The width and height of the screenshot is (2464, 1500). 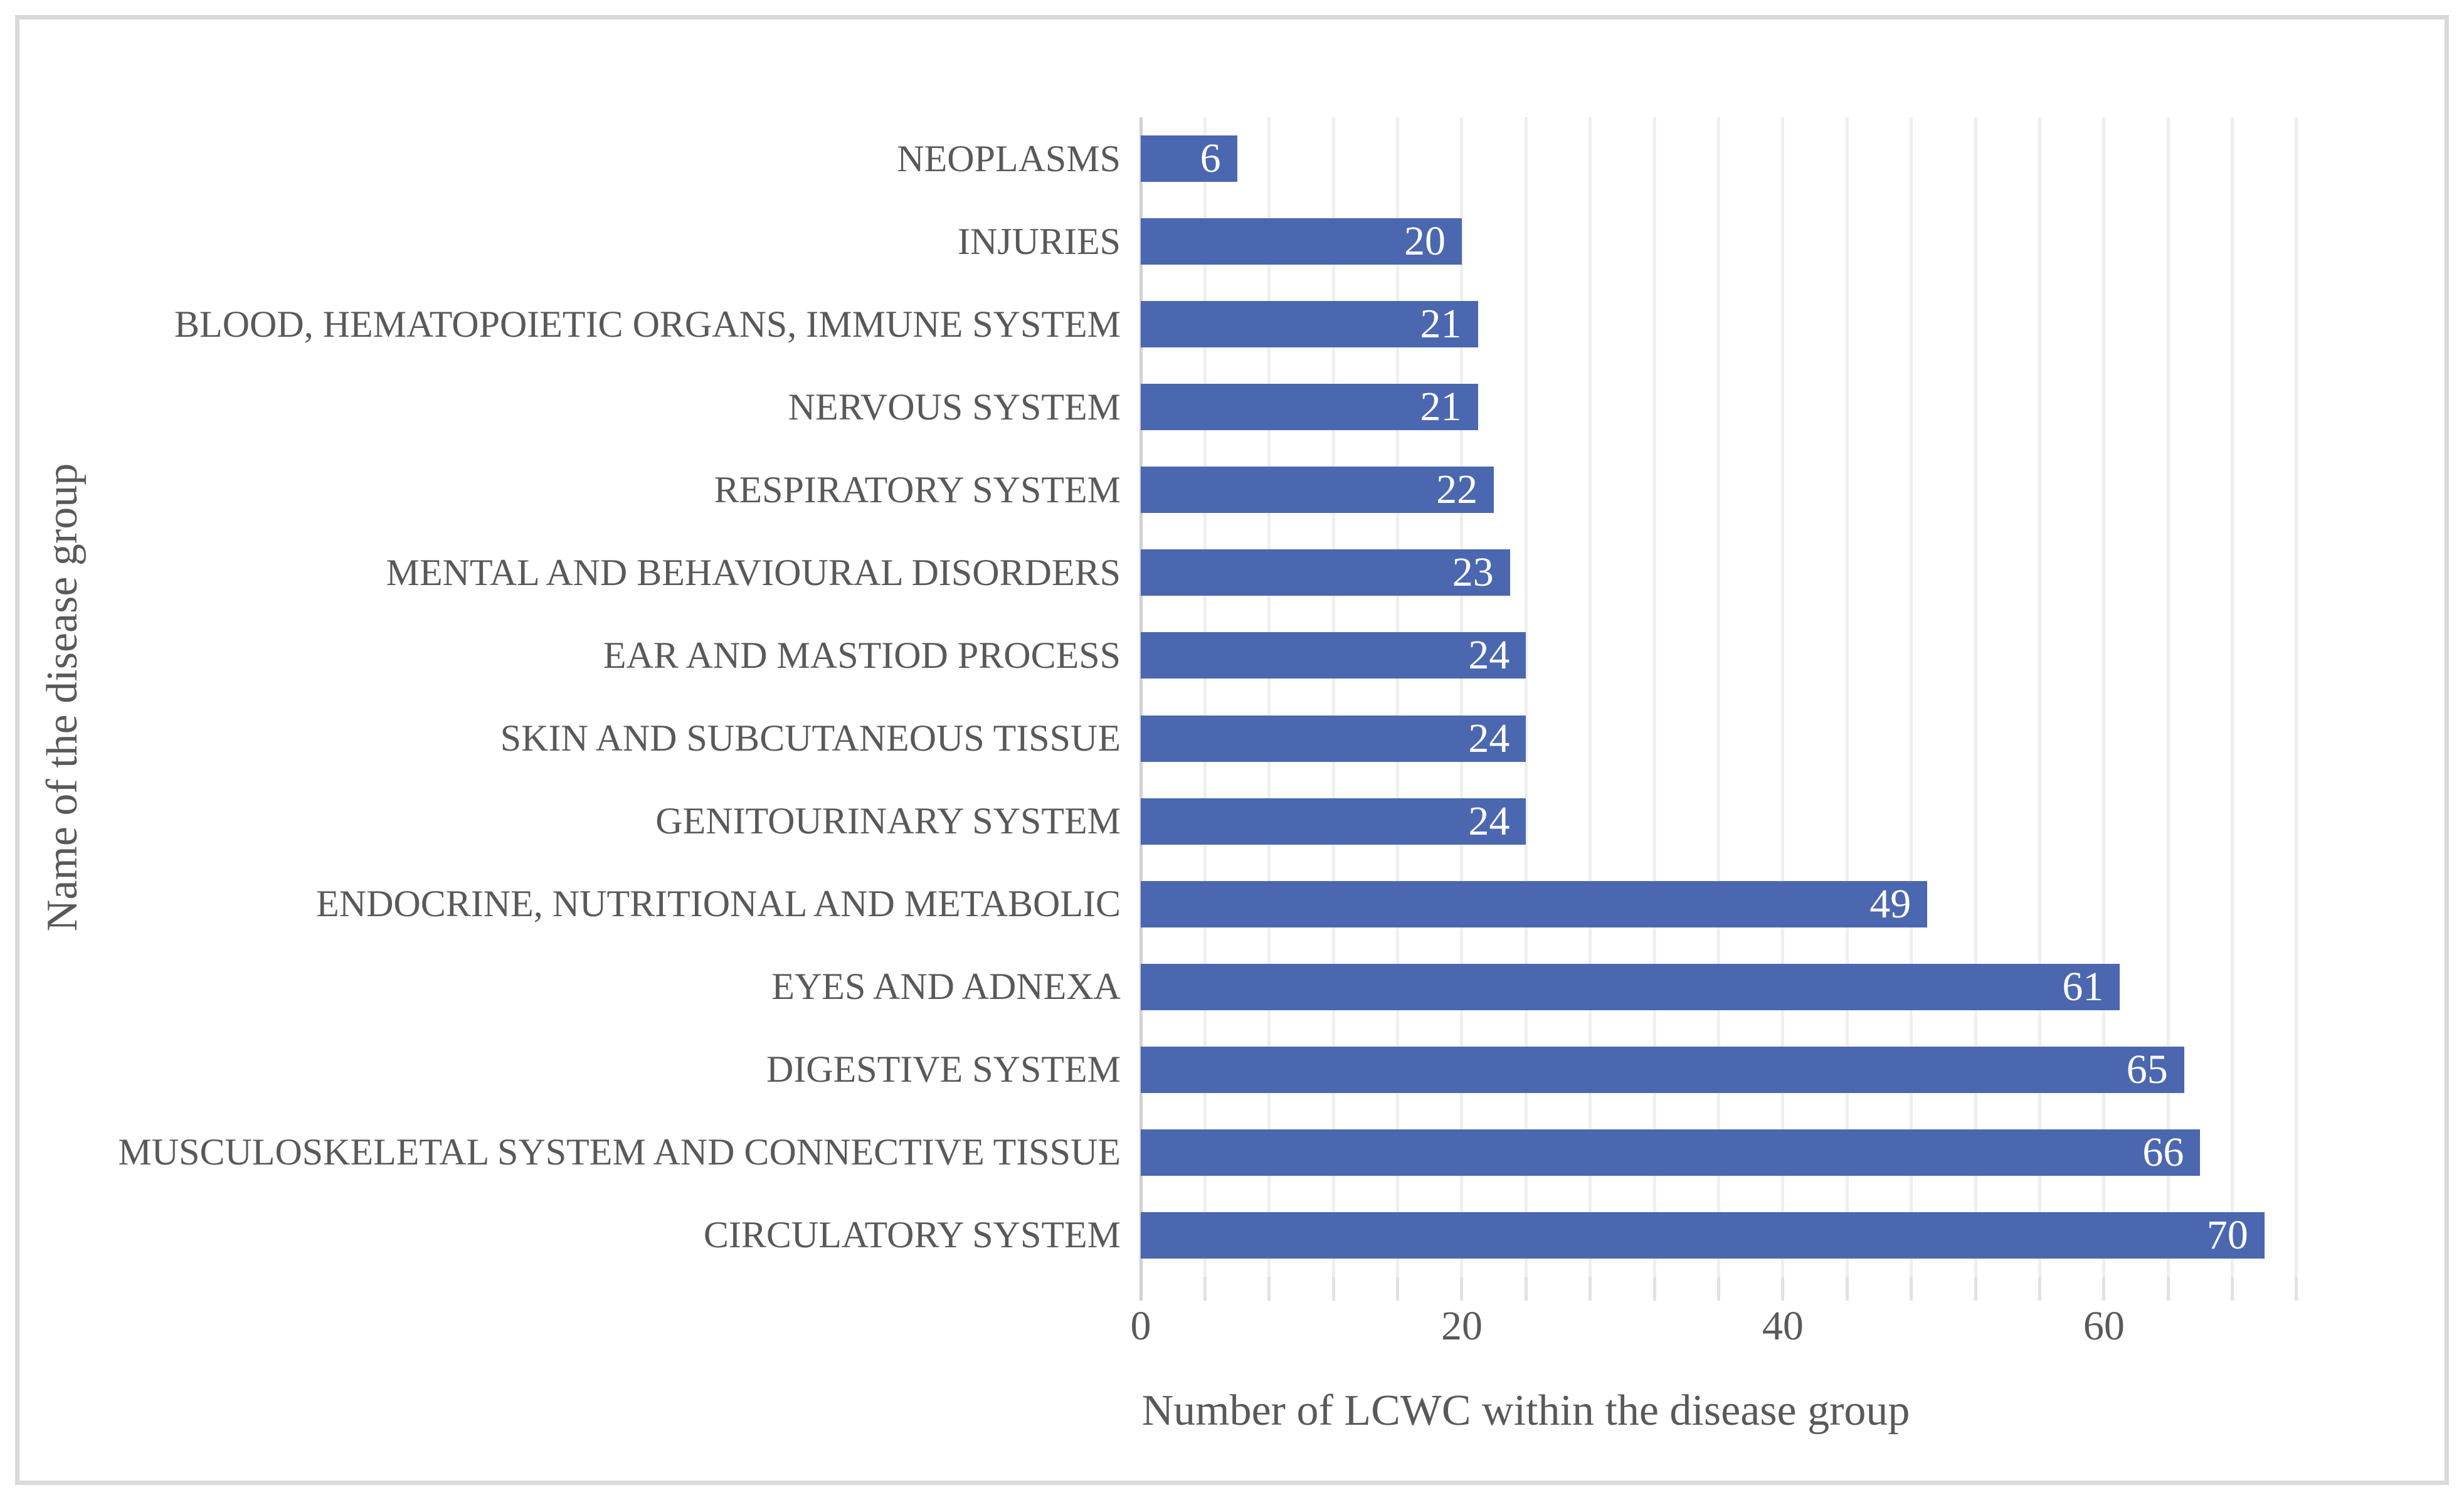 What do you see at coordinates (1425, 242) in the screenshot?
I see `data-label: 20` at bounding box center [1425, 242].